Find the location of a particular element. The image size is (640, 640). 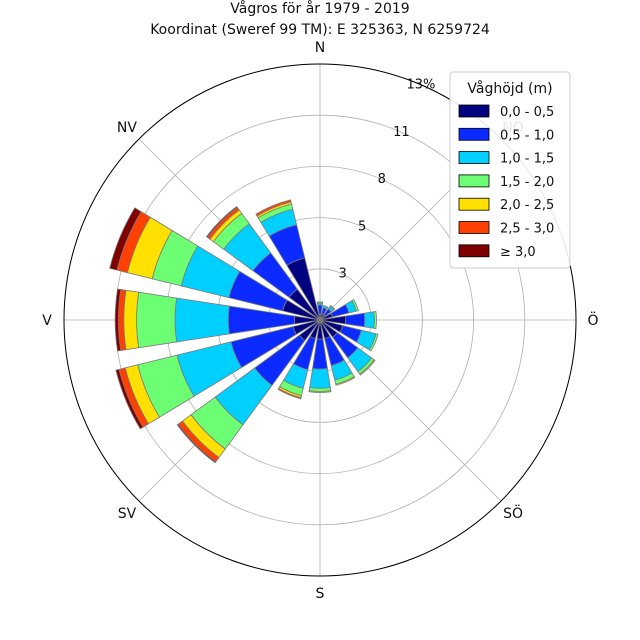

direction-label: SV is located at coordinates (127, 514).